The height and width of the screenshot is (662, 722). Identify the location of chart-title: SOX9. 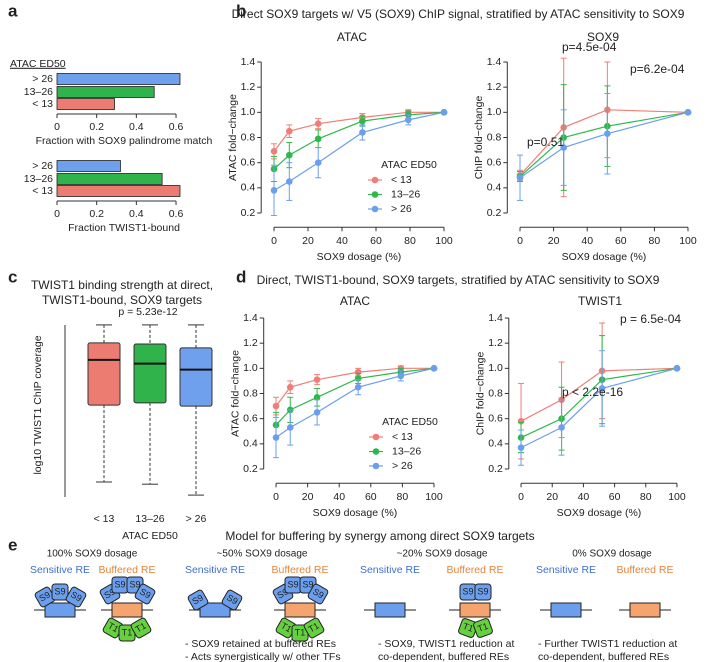
(603, 37).